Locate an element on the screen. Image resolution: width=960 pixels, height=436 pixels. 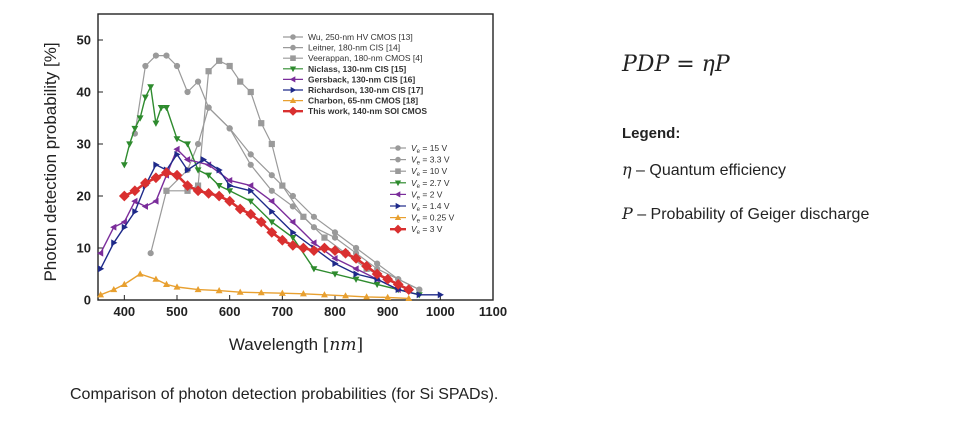
x-tick-label: 400 is located at coordinates (124, 311).